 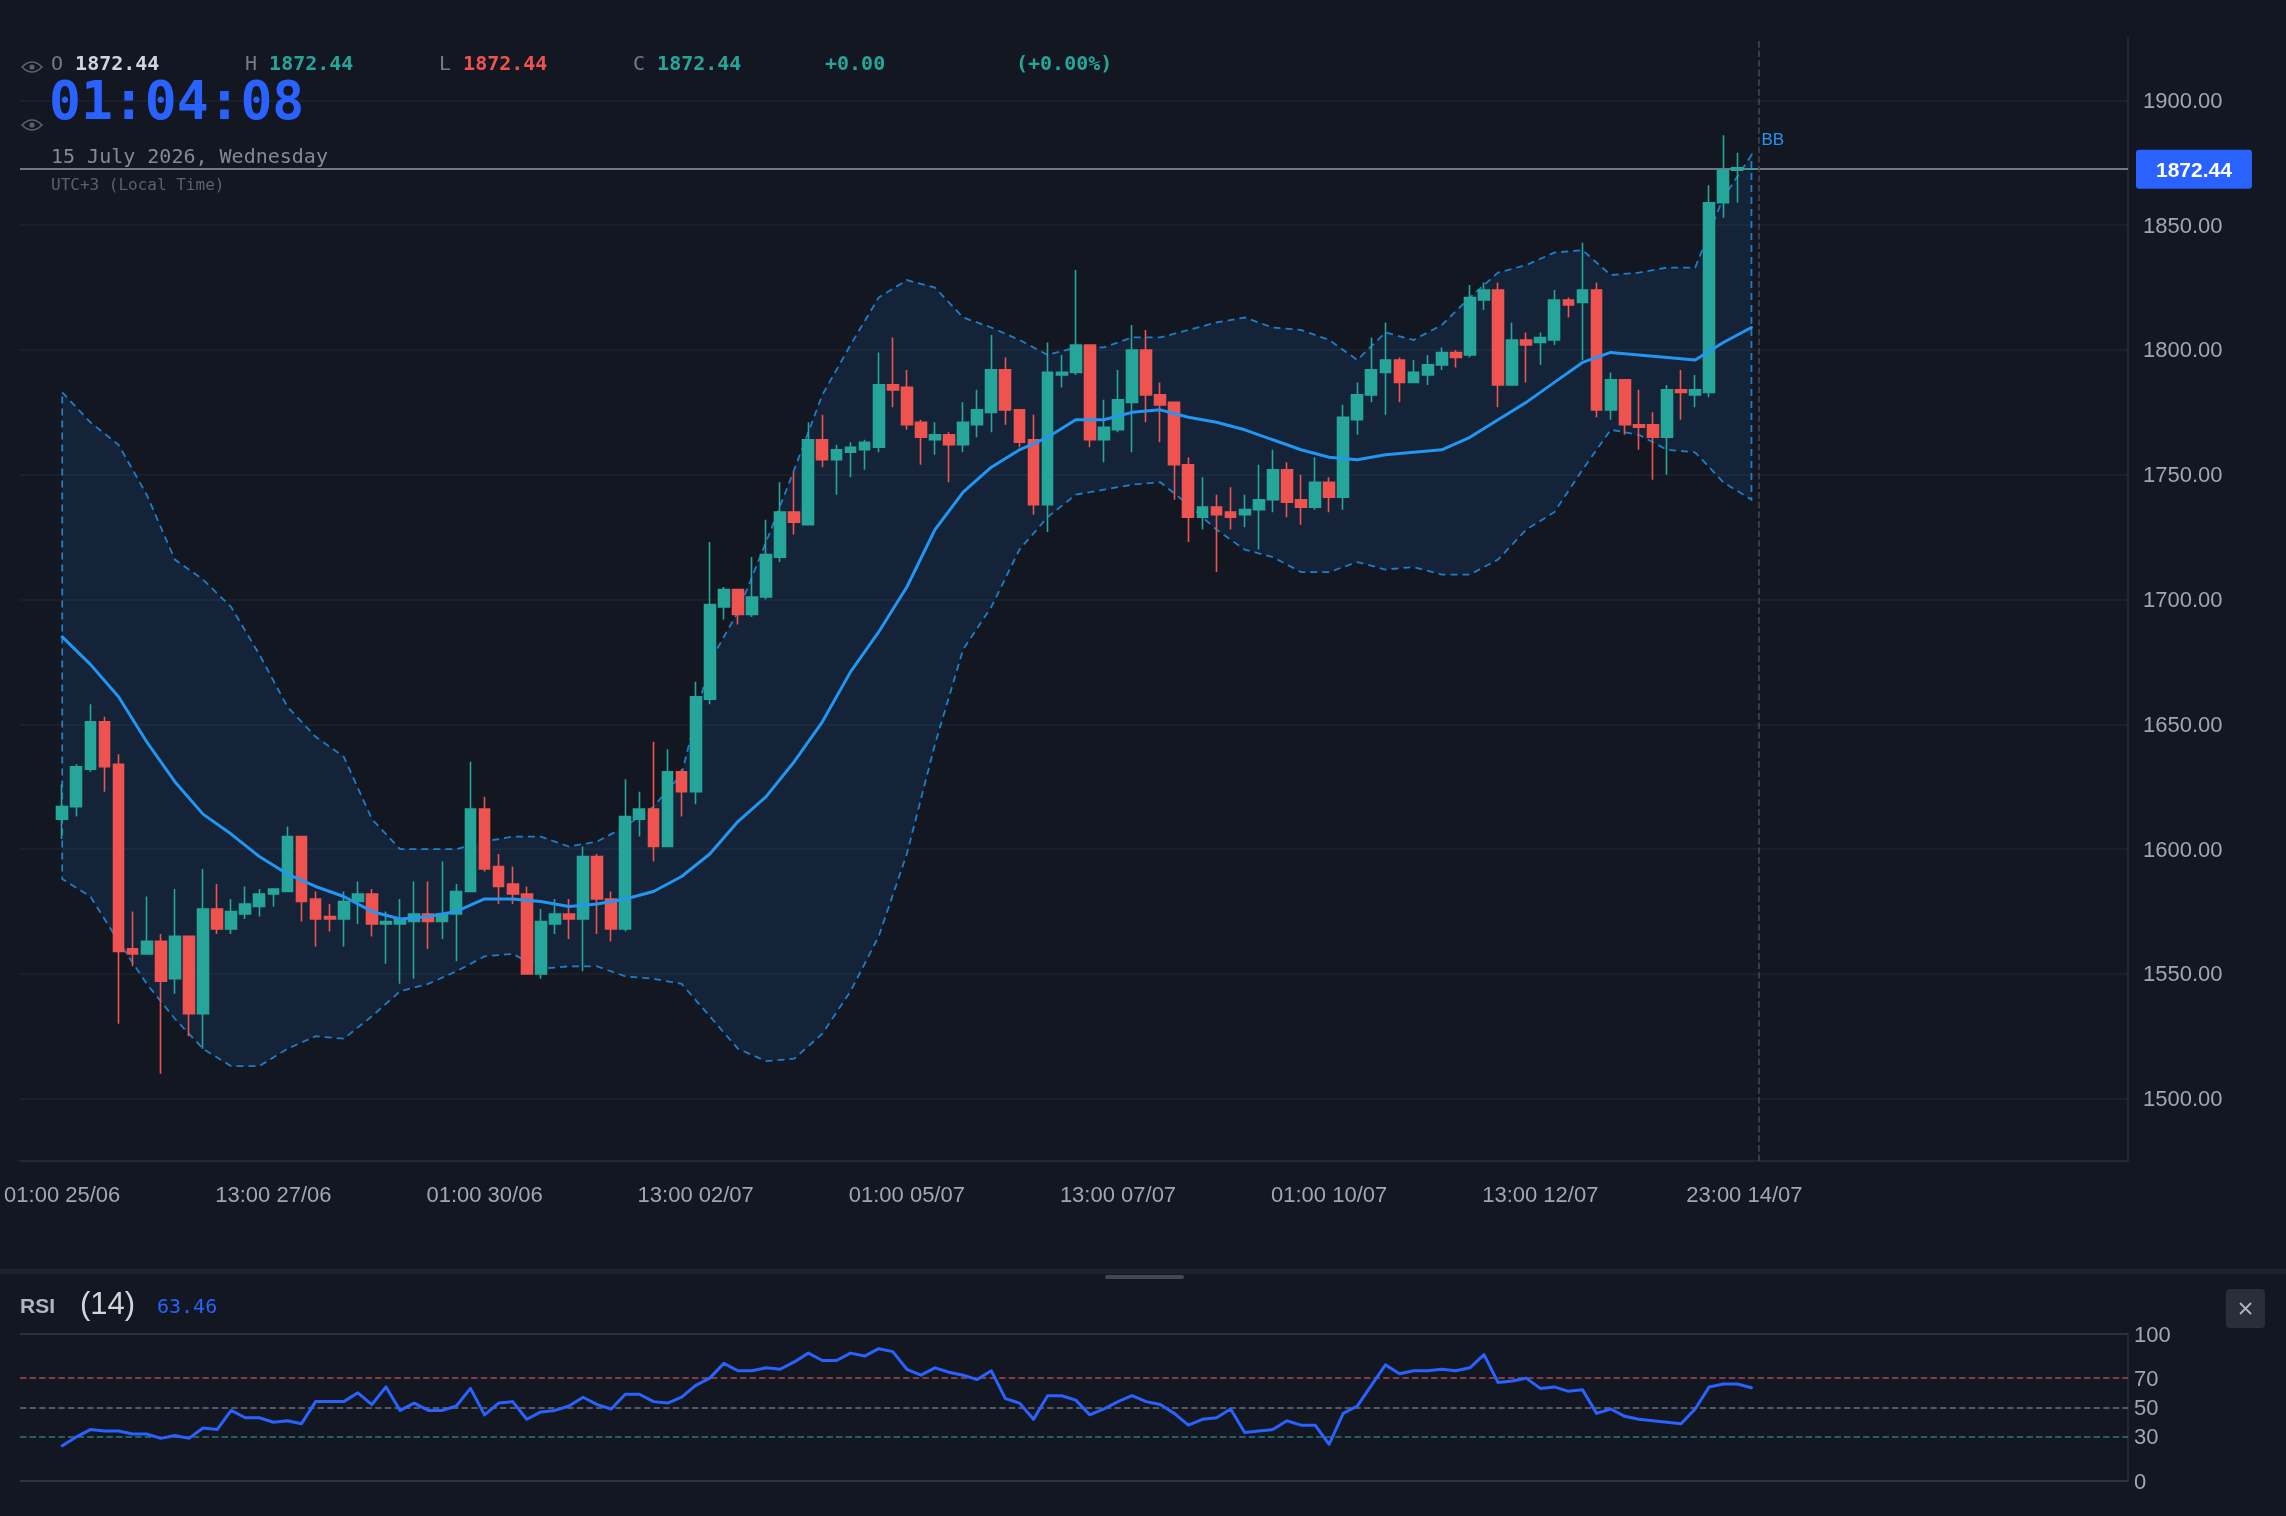 What do you see at coordinates (273, 1194) in the screenshot?
I see `x-tick-label: 13:00 27/06` at bounding box center [273, 1194].